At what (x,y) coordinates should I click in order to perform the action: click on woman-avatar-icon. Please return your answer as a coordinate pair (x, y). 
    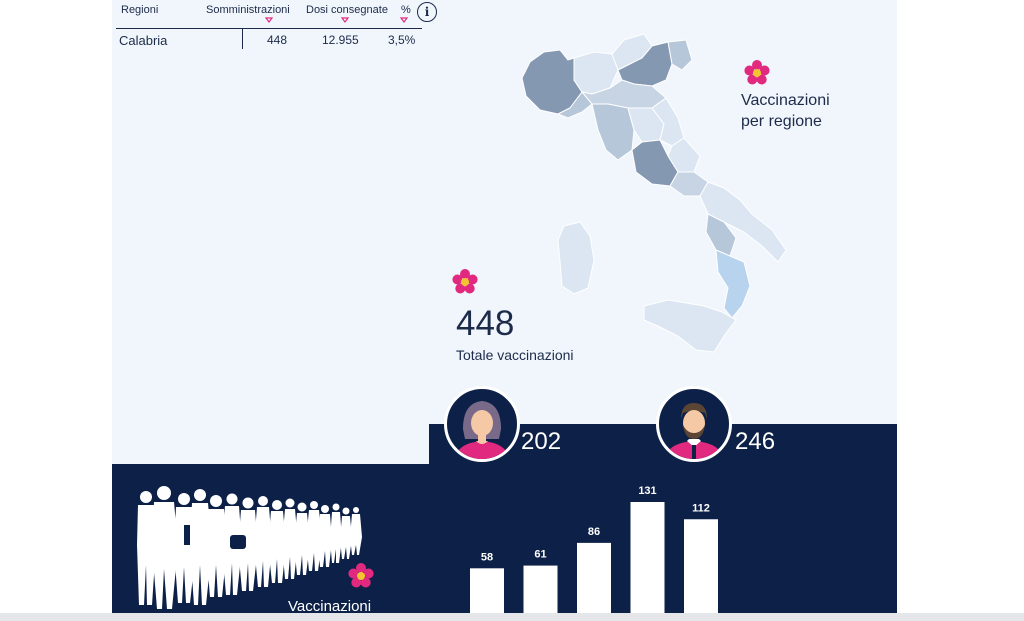
    Looking at the image, I should click on (482, 424).